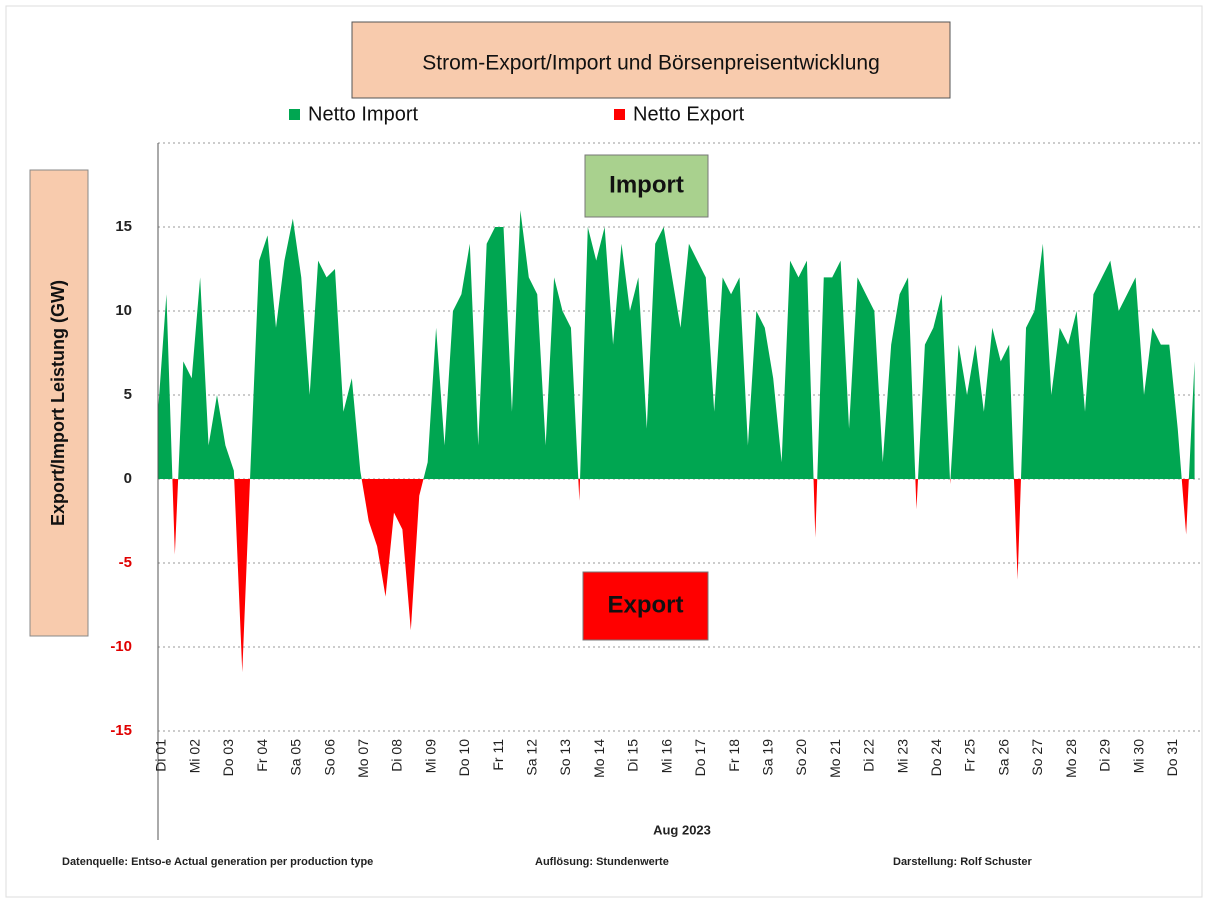 This screenshot has width=1206, height=908. Describe the element at coordinates (1003, 757) in the screenshot. I see `x-tick-label: Sa 26` at that location.